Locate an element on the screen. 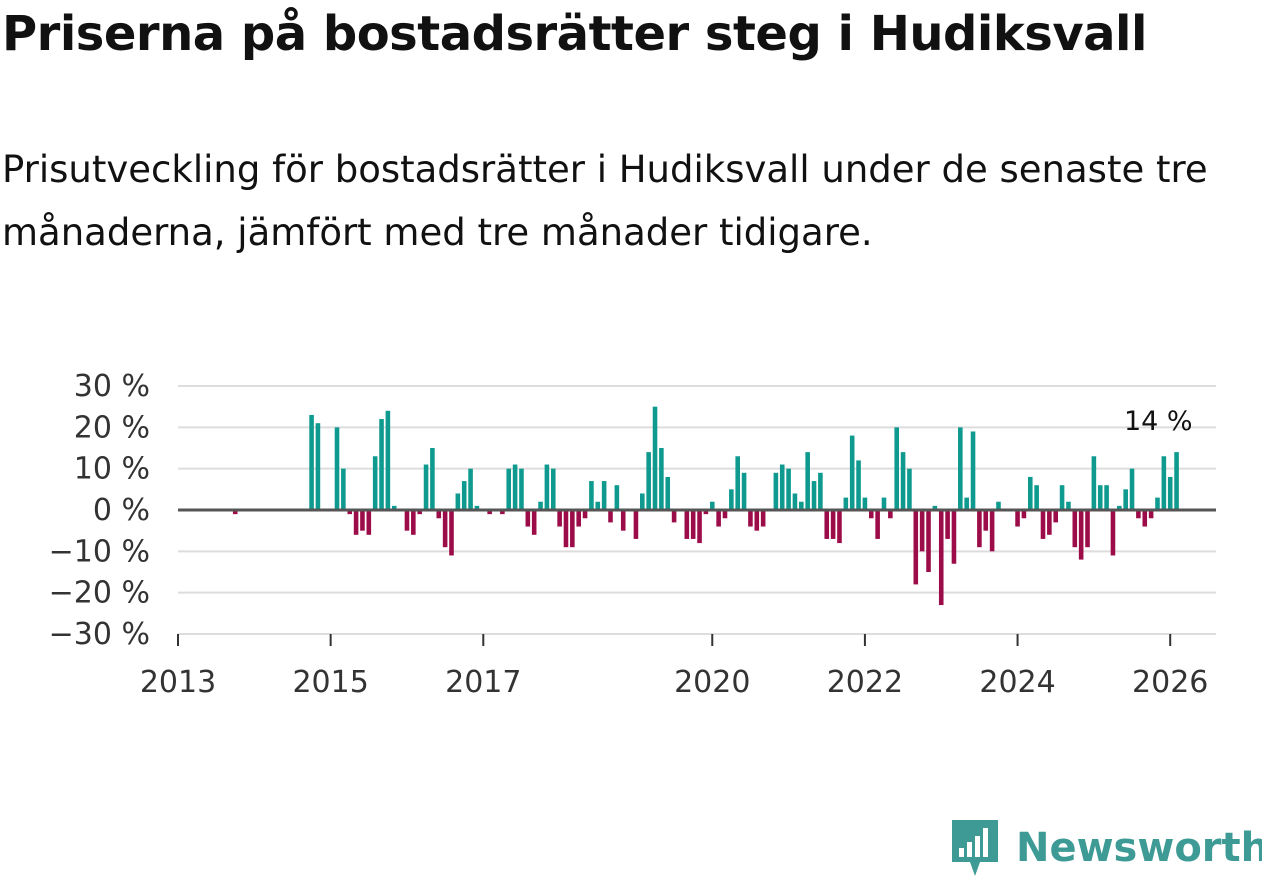 The image size is (1262, 879). y-tick-label: 20 % is located at coordinates (112, 427).